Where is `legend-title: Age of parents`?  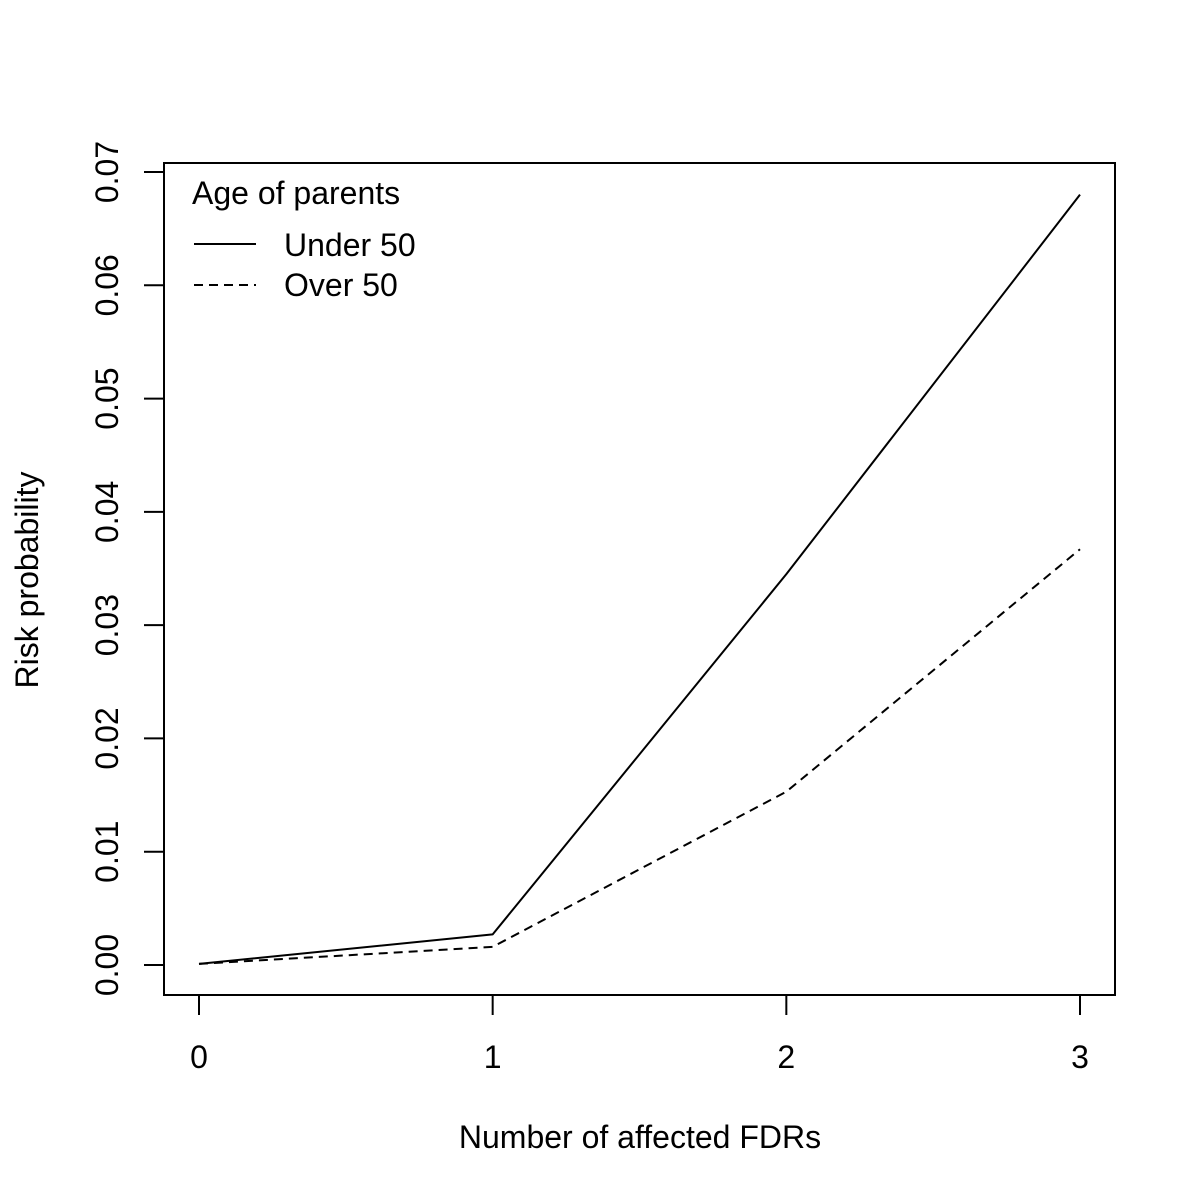 legend-title: Age of parents is located at coordinates (296, 193).